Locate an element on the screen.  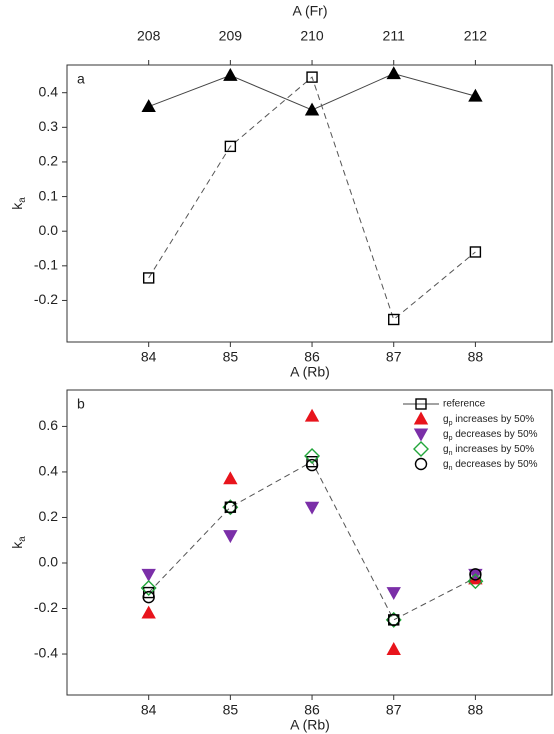
y-tick-label: 0.1 is located at coordinates (49, 195).